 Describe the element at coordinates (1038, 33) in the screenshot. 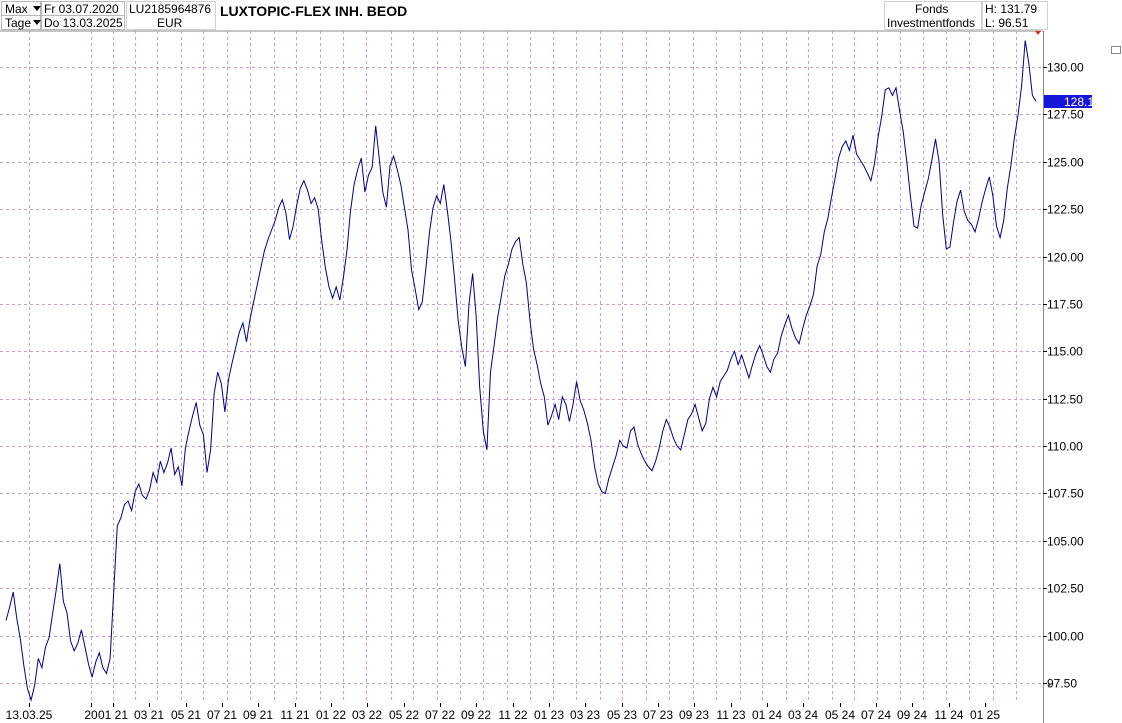

I see `high-marker-icon` at that location.